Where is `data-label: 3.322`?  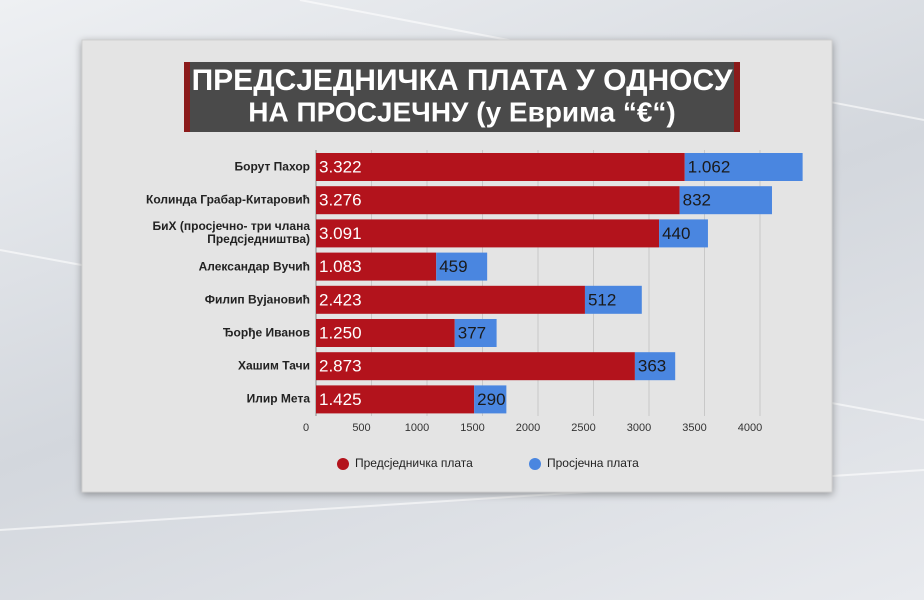
data-label: 3.322 is located at coordinates (340, 166).